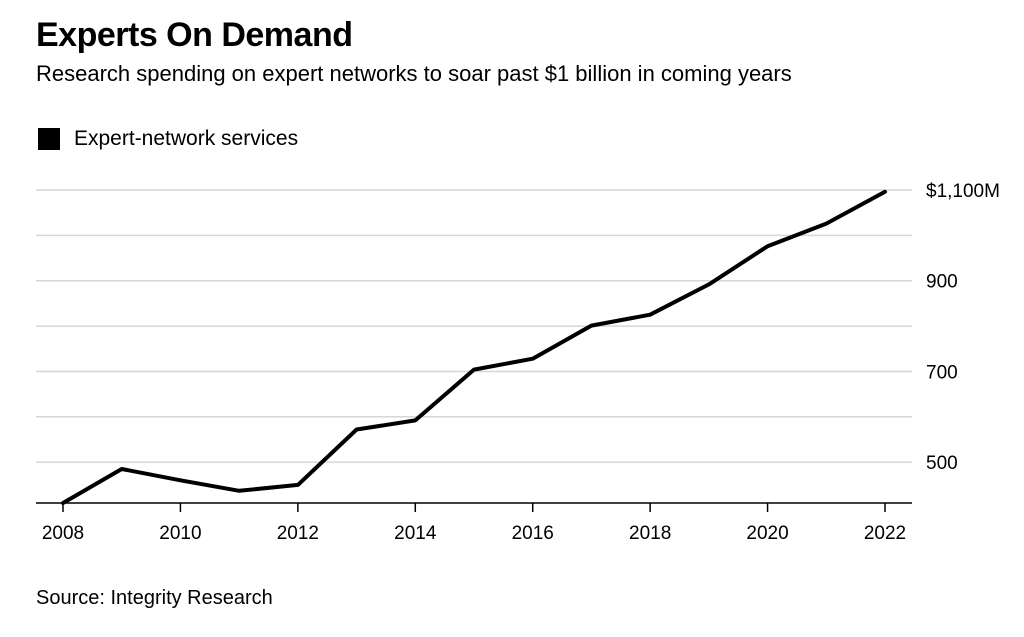  I want to click on legend: Expert-network services, so click(168, 139).